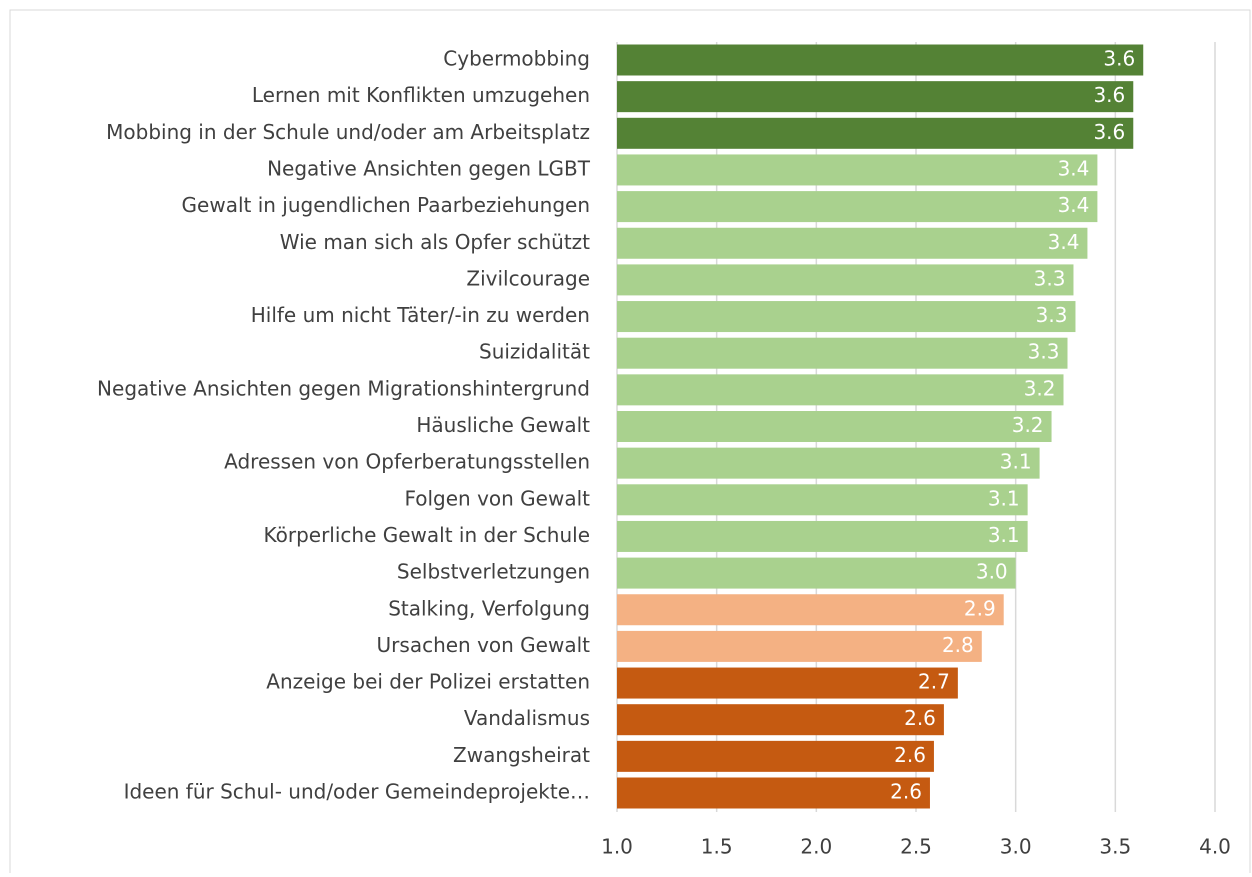  I want to click on x-tick-label: 1.5, so click(717, 847).